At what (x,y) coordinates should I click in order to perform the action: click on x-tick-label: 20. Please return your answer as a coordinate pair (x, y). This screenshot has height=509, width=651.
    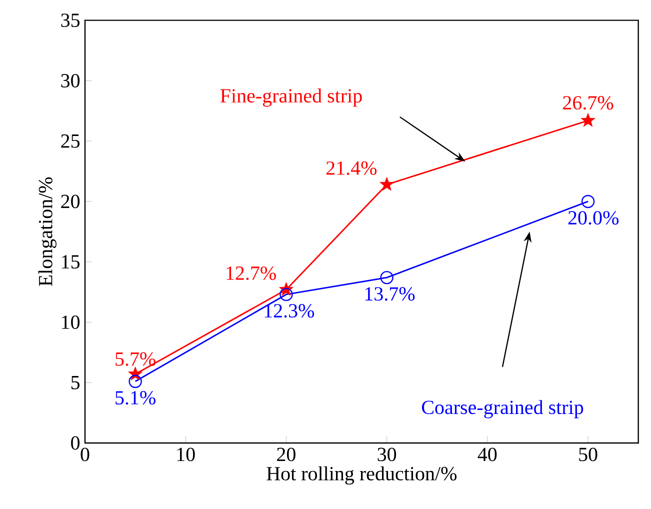
    Looking at the image, I should click on (286, 455).